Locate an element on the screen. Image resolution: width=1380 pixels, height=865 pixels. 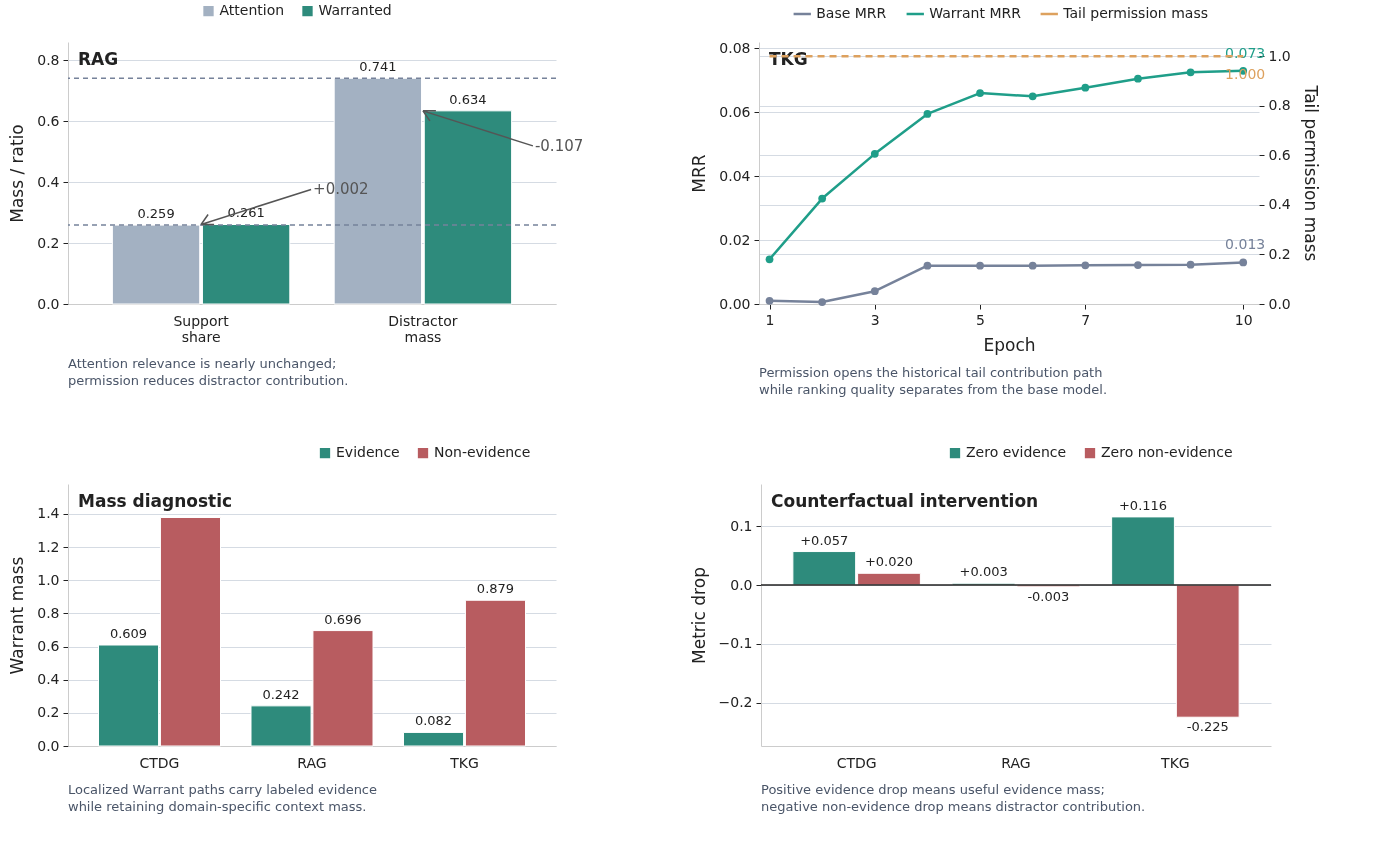
x-tick-label: 3 is located at coordinates (875, 319).